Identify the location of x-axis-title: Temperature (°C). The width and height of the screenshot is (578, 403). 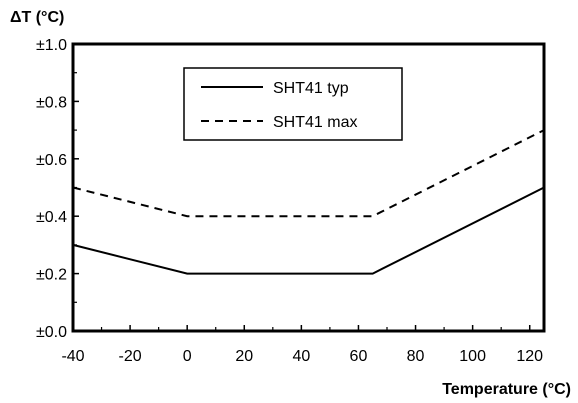
(506, 389).